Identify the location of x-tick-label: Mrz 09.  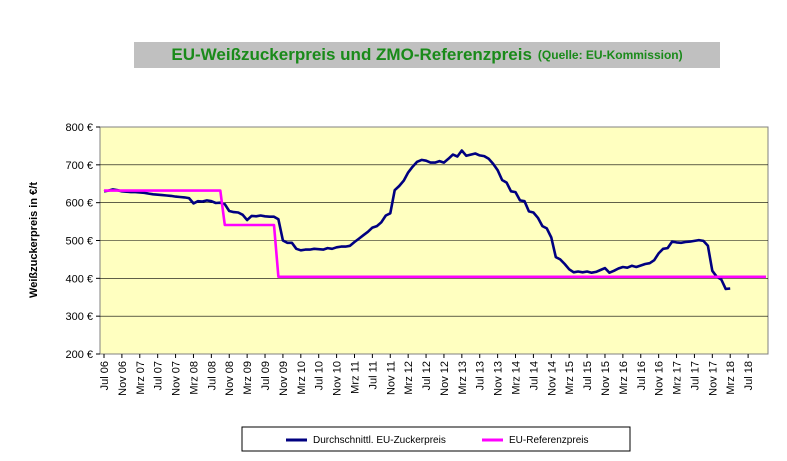
(248, 378).